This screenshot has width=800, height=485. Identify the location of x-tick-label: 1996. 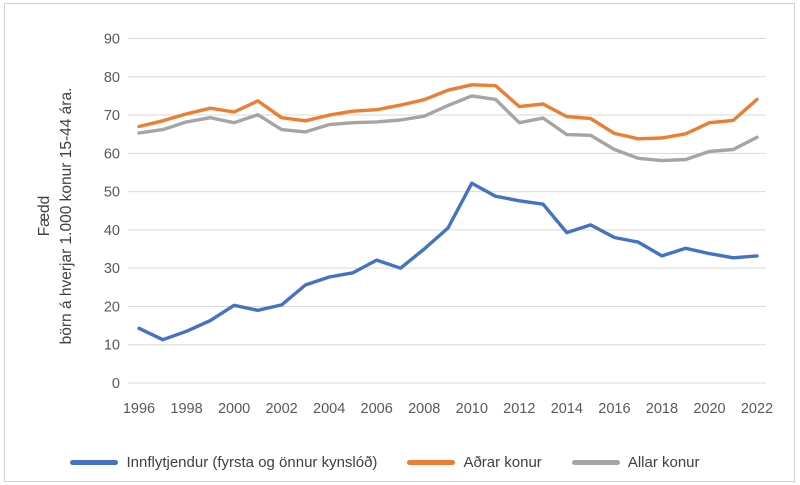
(139, 409).